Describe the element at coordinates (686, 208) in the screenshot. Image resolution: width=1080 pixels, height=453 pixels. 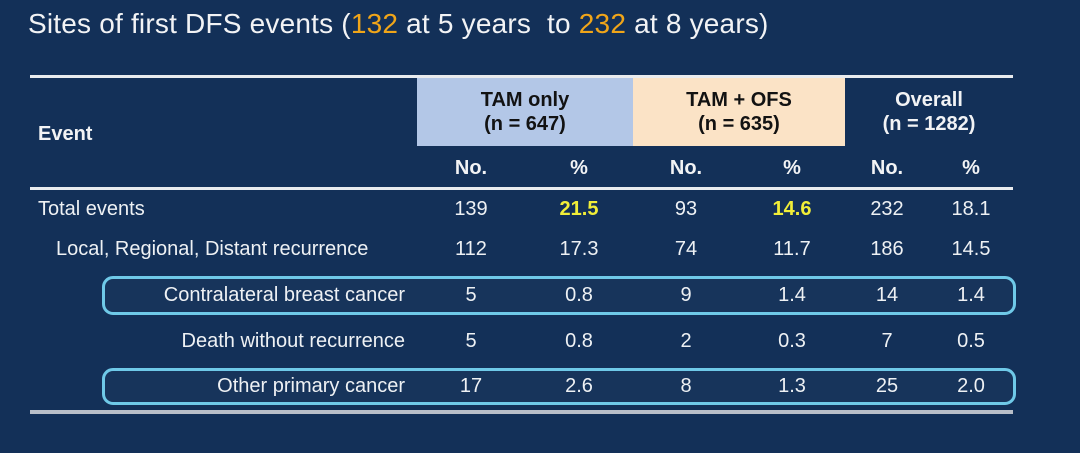
I see `value-cell: 93` at that location.